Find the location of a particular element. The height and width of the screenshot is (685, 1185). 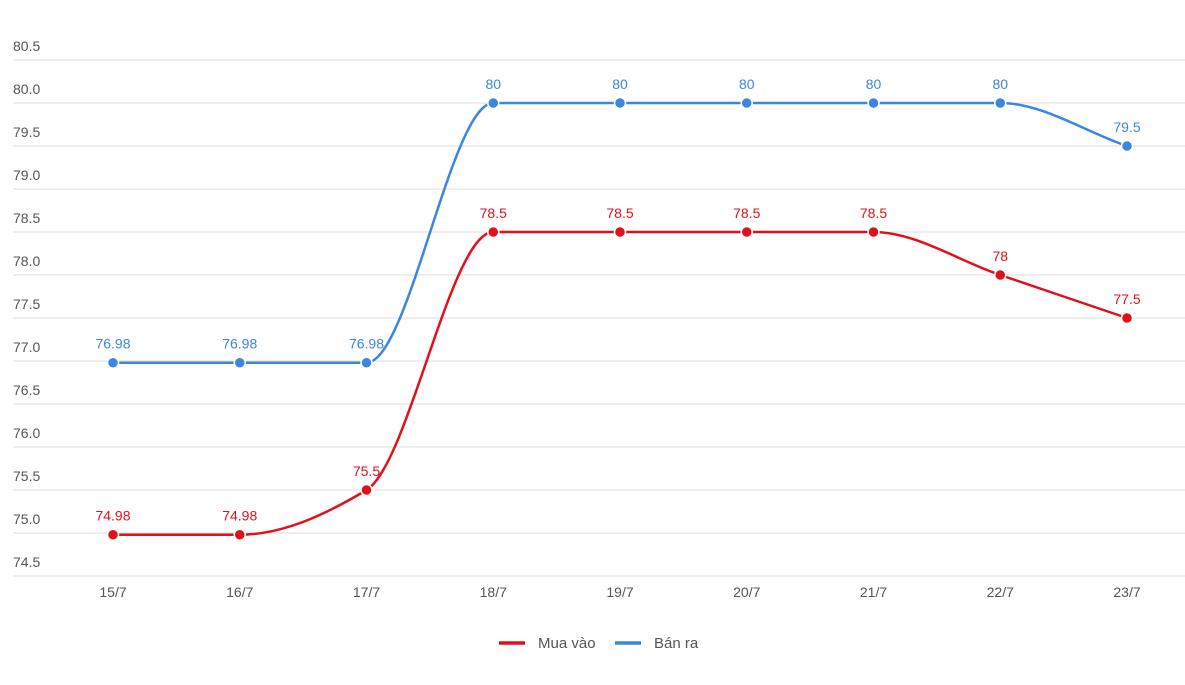

y-tick-label: 77.0 is located at coordinates (26, 347).